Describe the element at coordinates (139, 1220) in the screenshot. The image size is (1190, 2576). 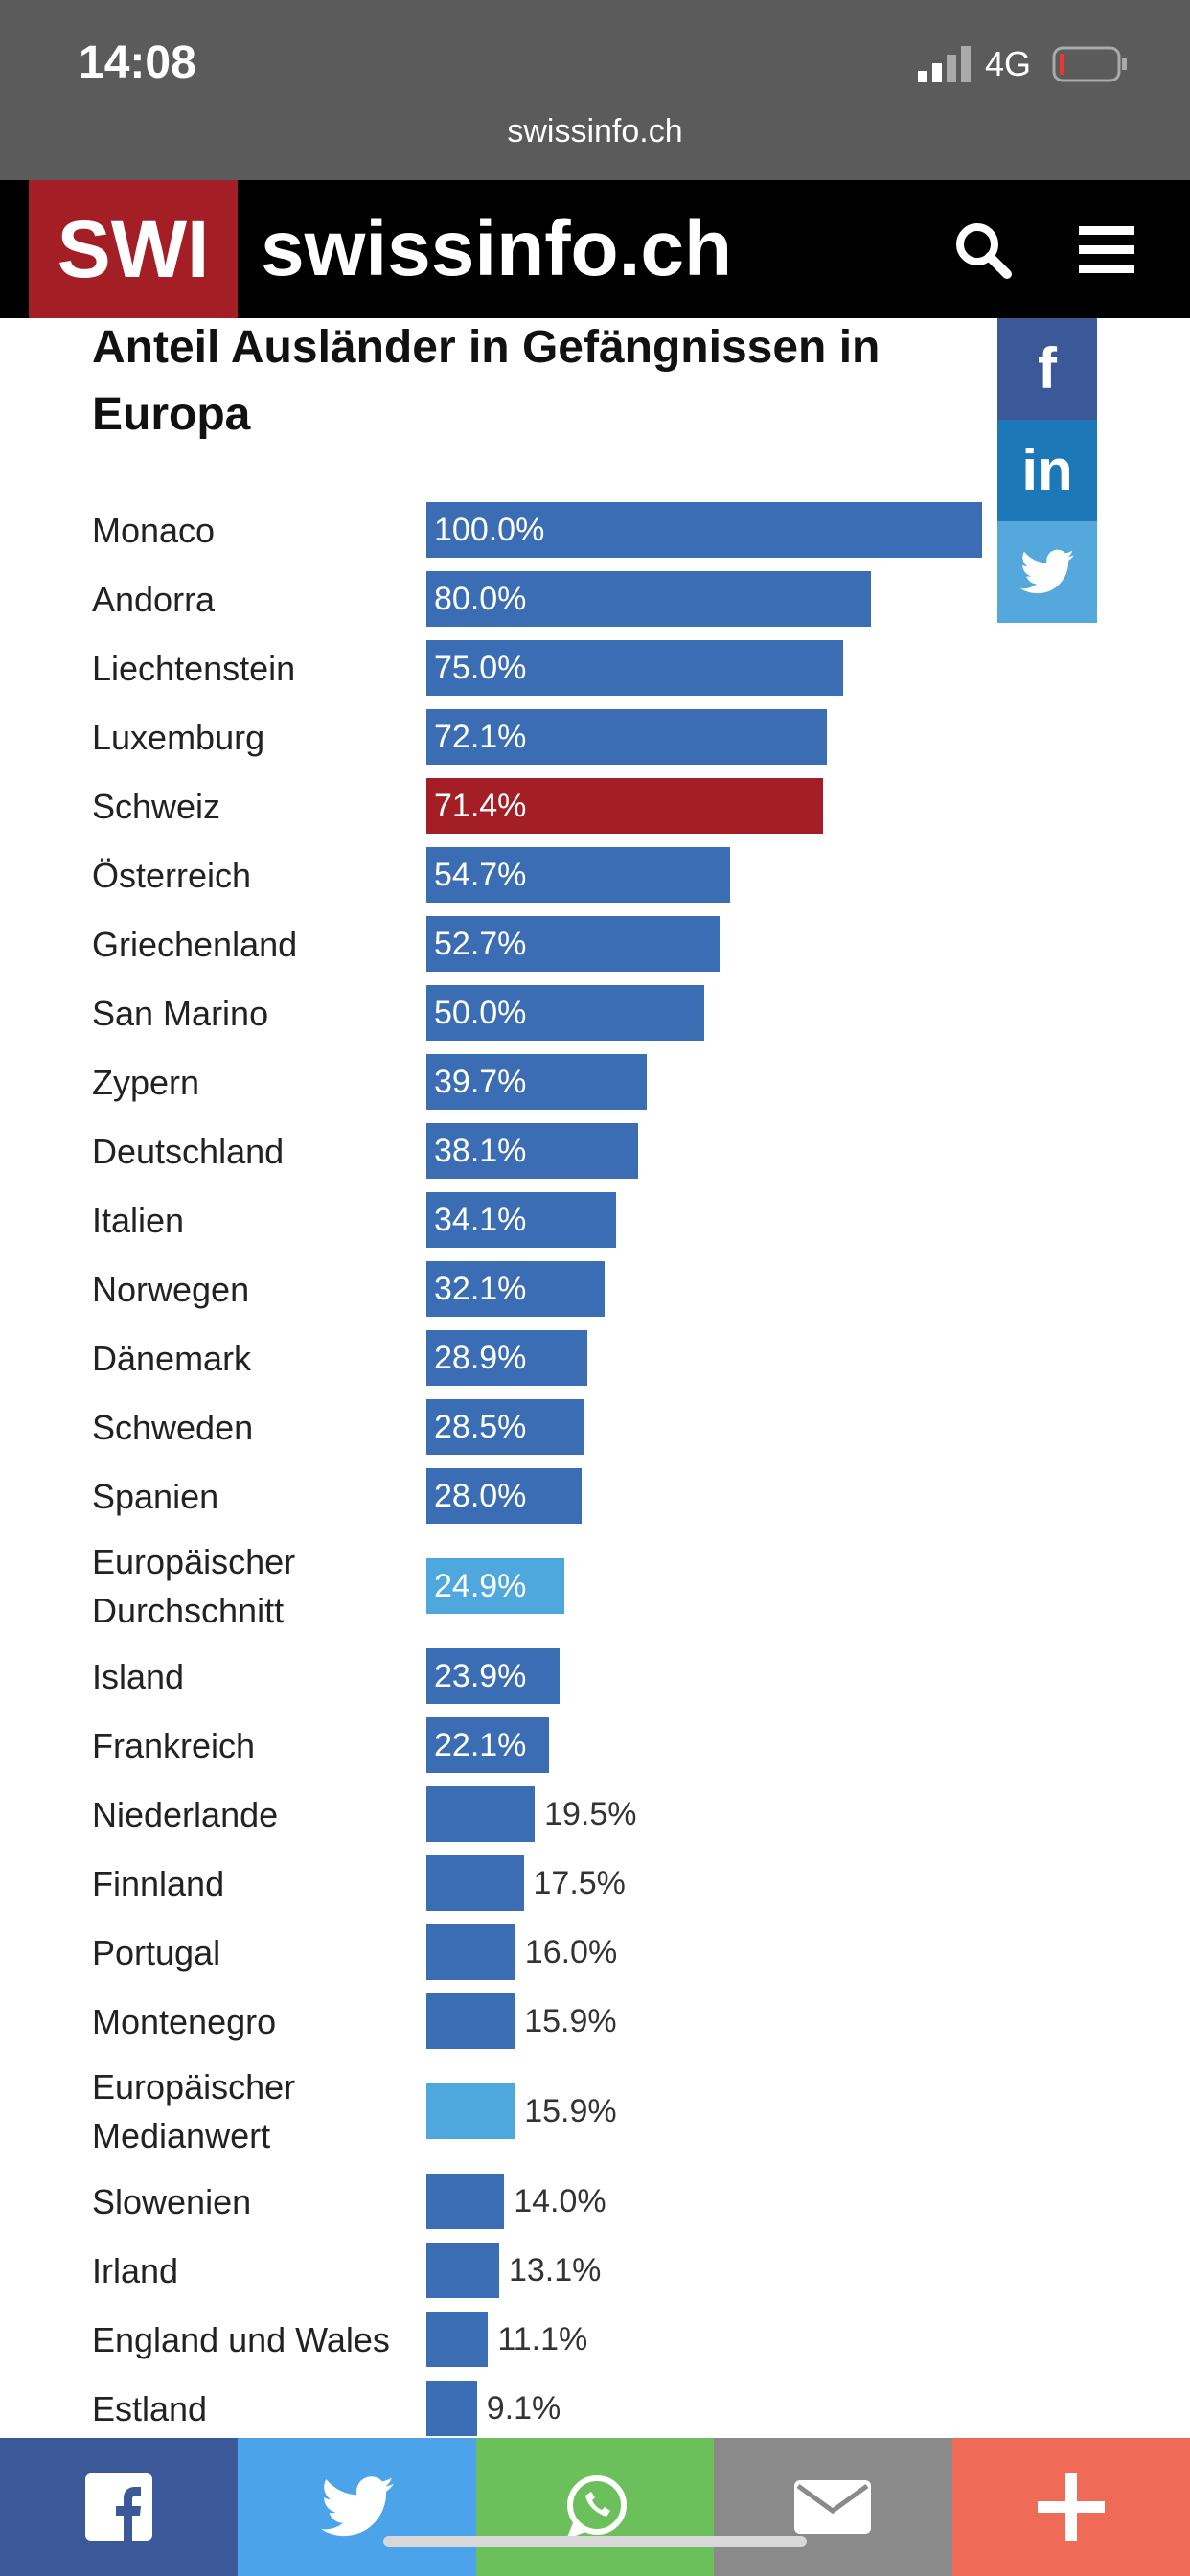
I see `category-label: Italien` at that location.